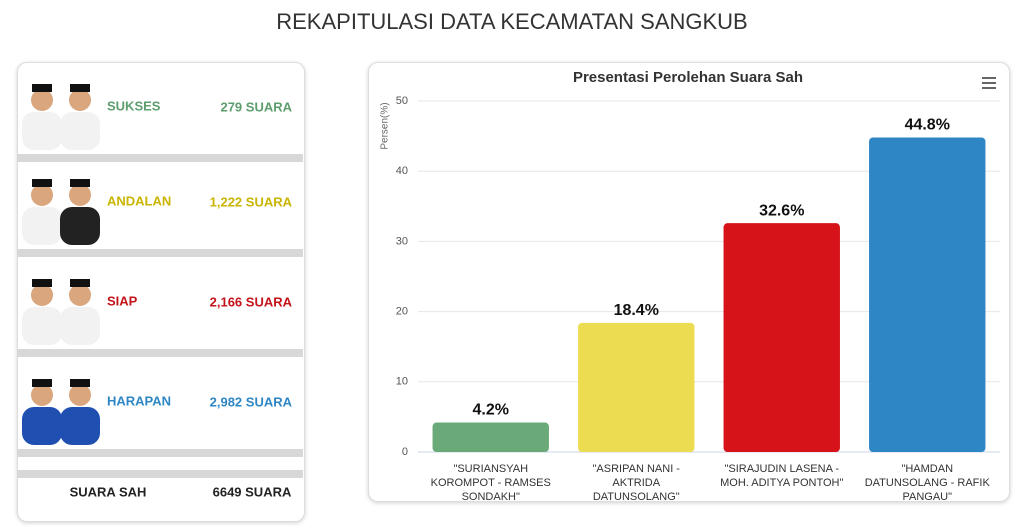 The image size is (1024, 528). Describe the element at coordinates (134, 105) in the screenshot. I see `candidate-name: SUKSES` at that location.